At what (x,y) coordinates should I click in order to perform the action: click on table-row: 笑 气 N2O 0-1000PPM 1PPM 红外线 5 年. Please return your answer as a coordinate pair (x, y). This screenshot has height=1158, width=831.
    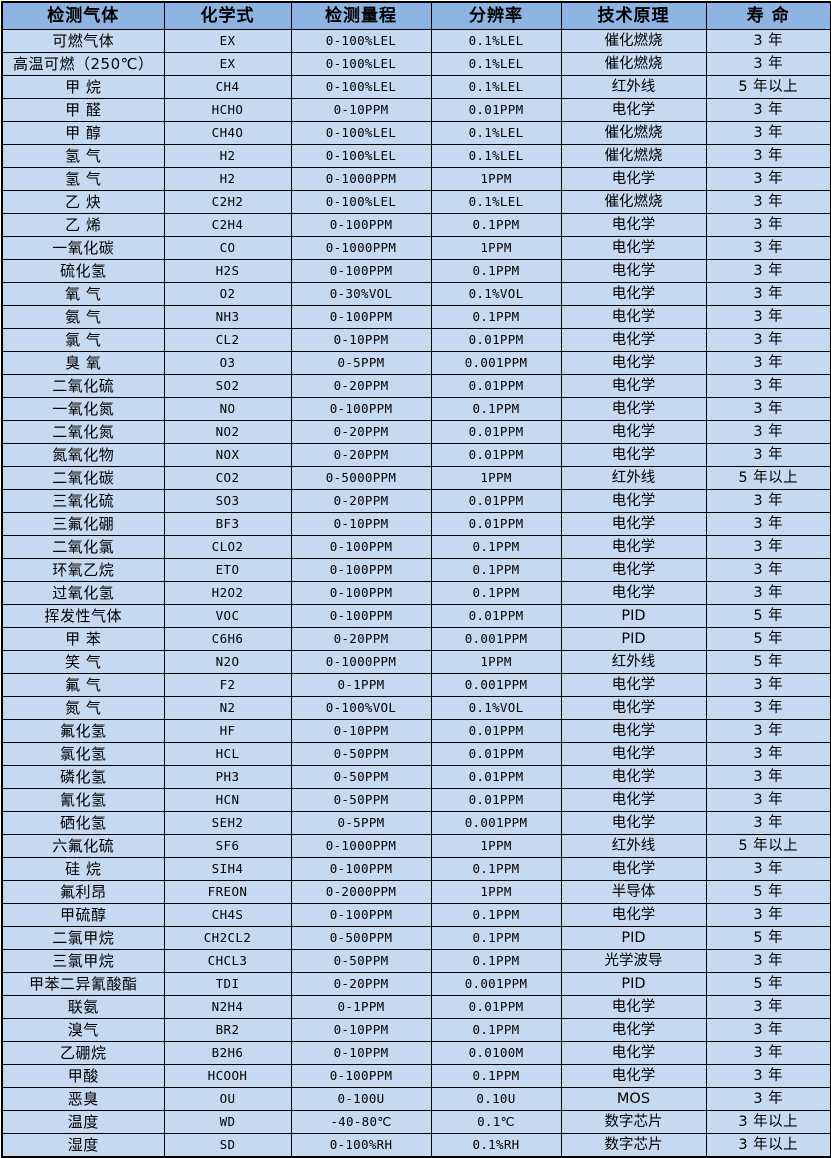
    Looking at the image, I should click on (416, 662).